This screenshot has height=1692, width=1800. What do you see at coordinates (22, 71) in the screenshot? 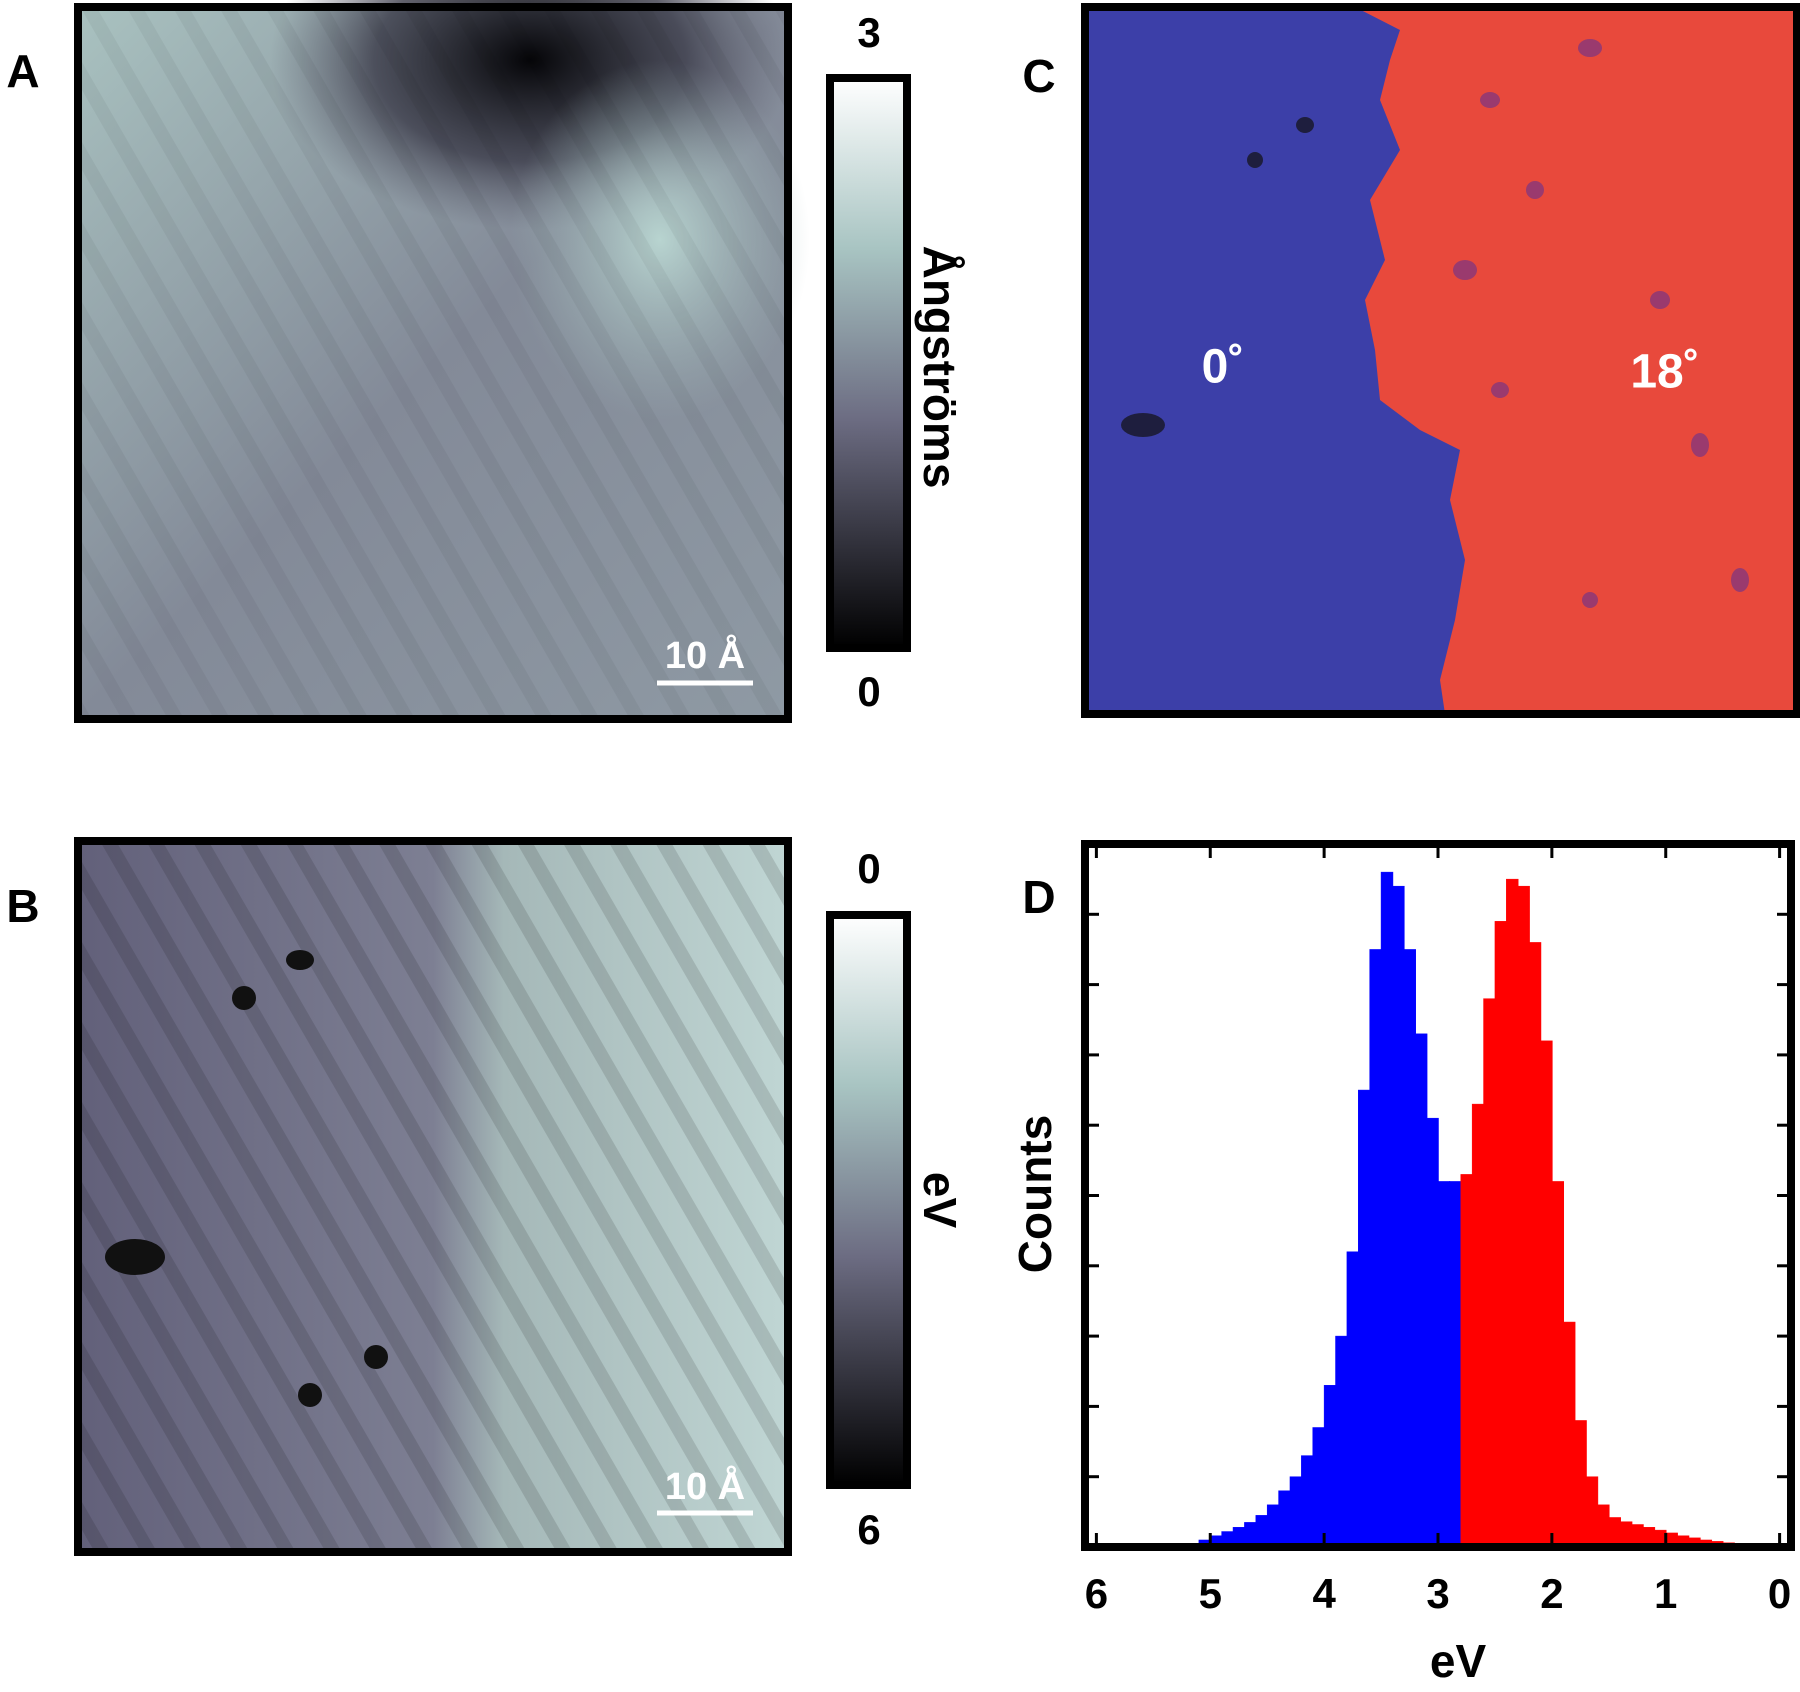
I see `panel-label: A` at bounding box center [22, 71].